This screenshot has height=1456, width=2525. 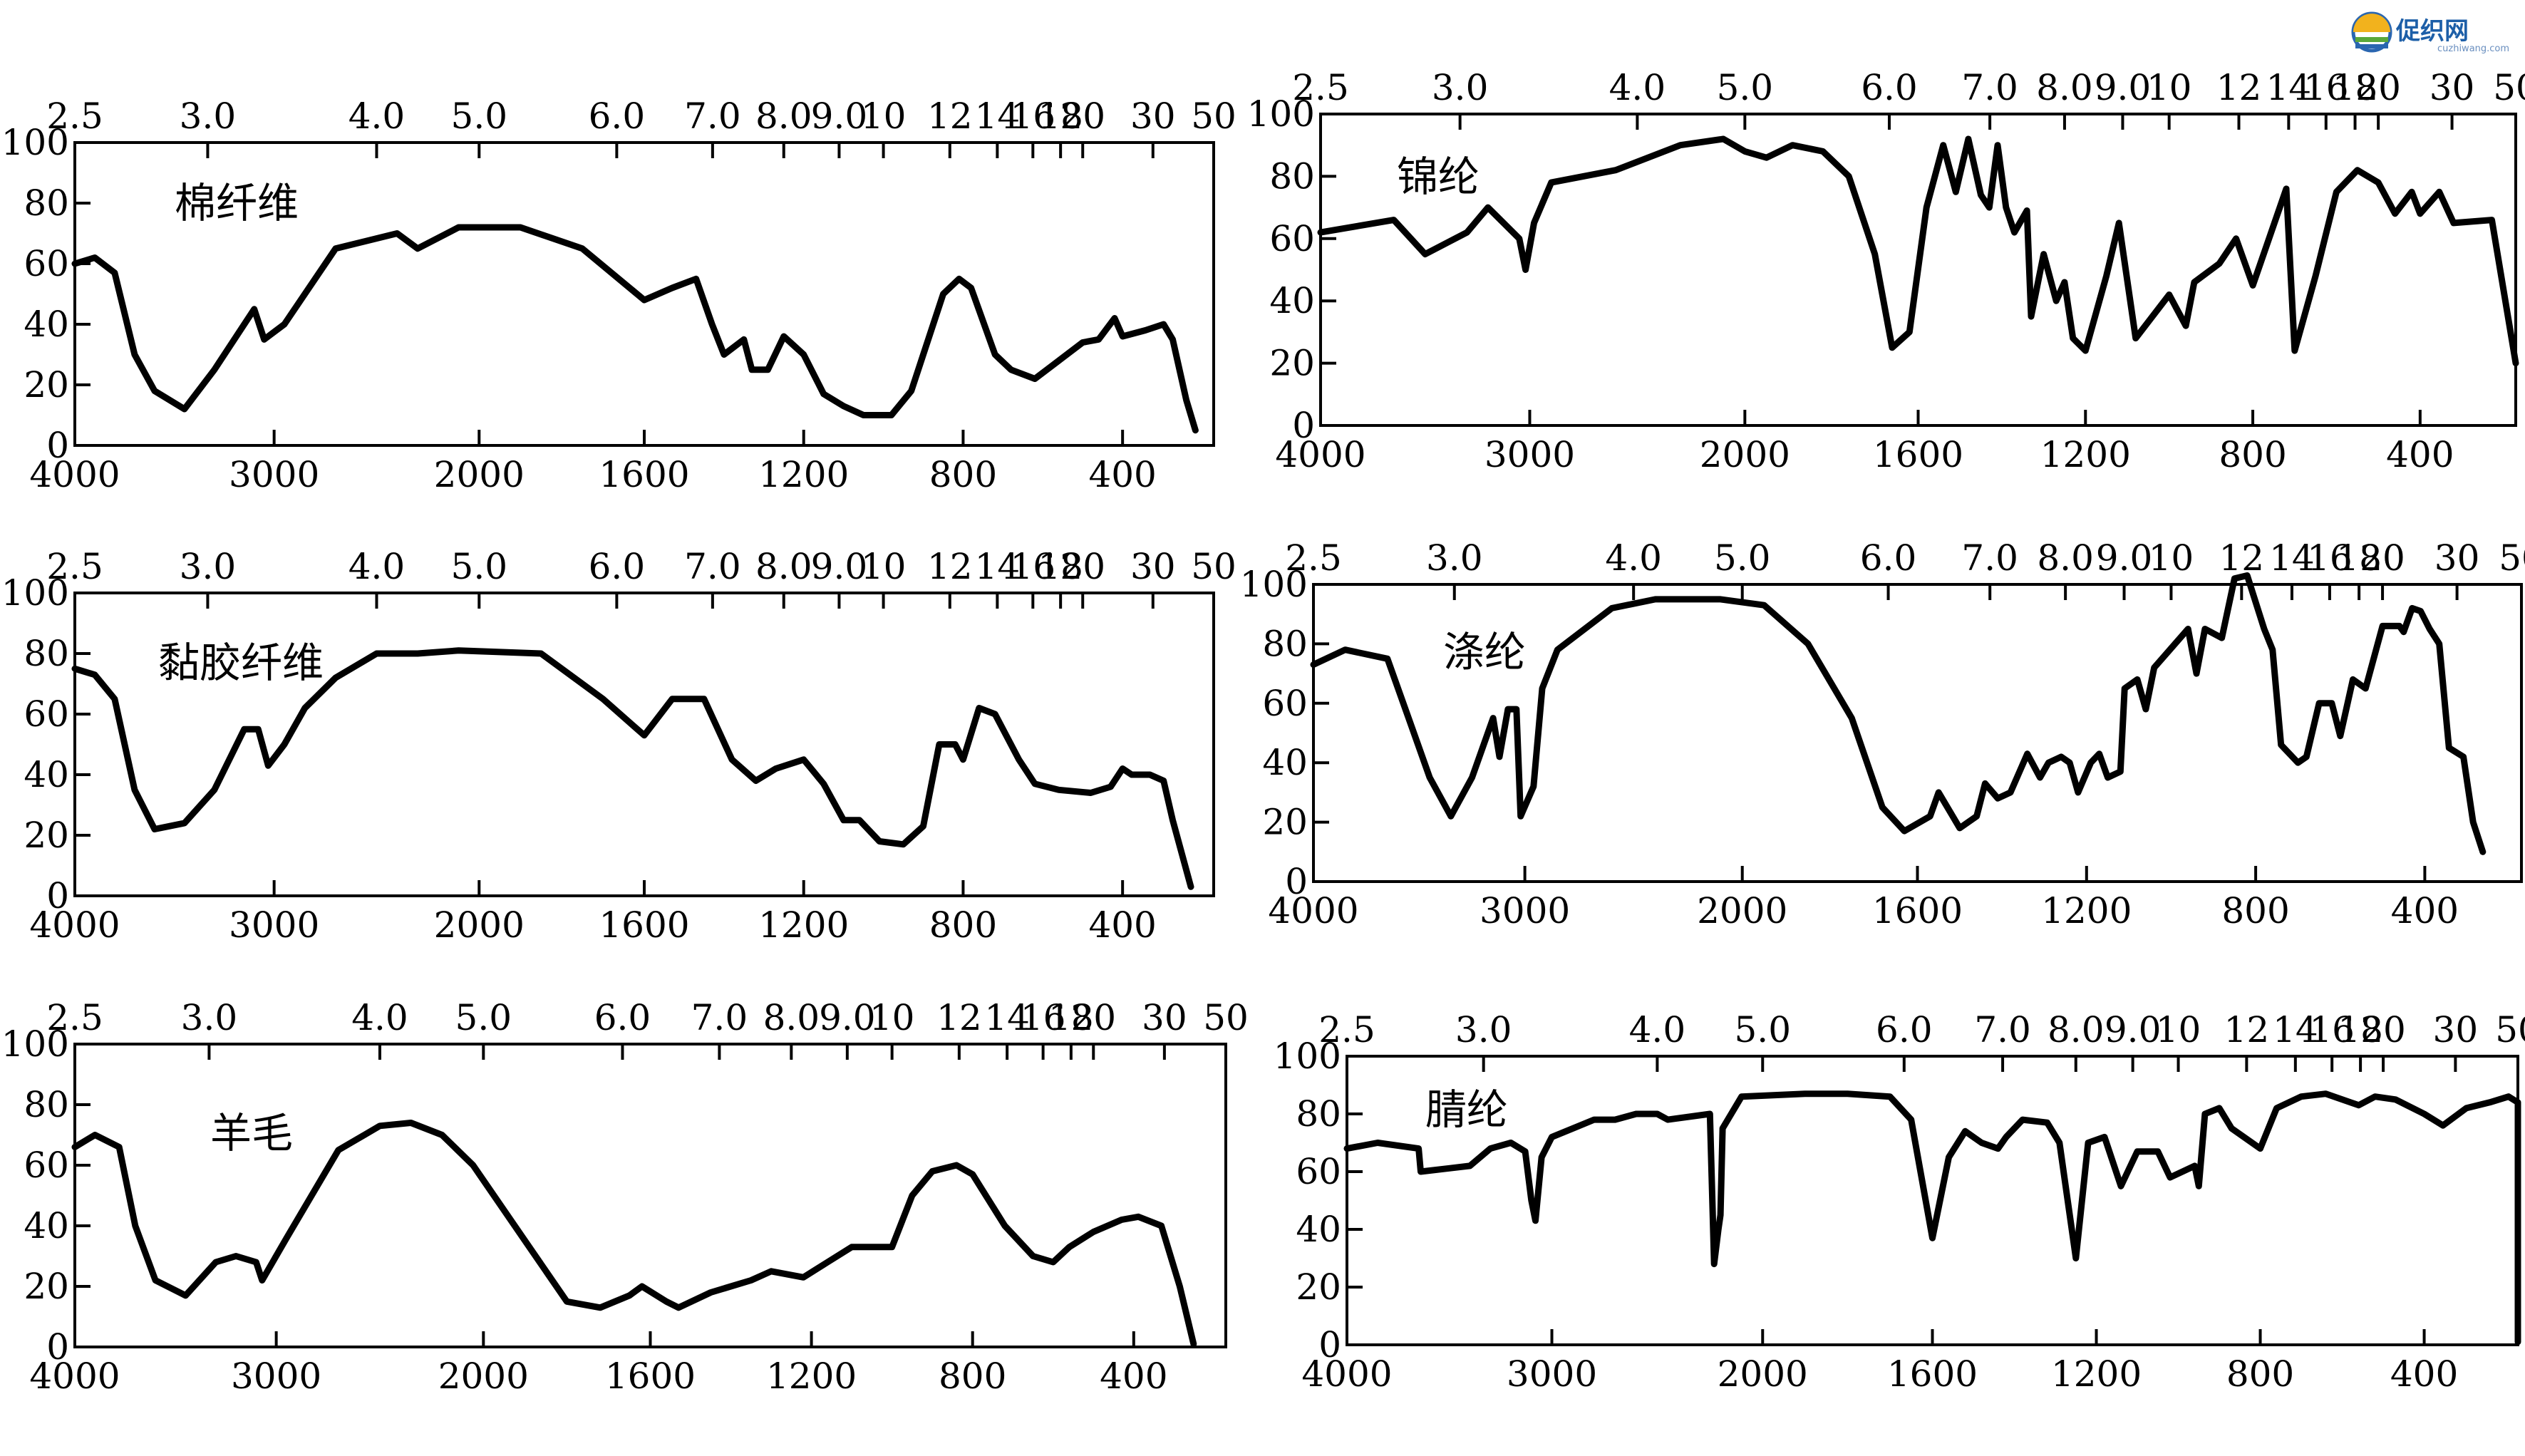 I want to click on logo-title: 促织网, so click(x=2432, y=31).